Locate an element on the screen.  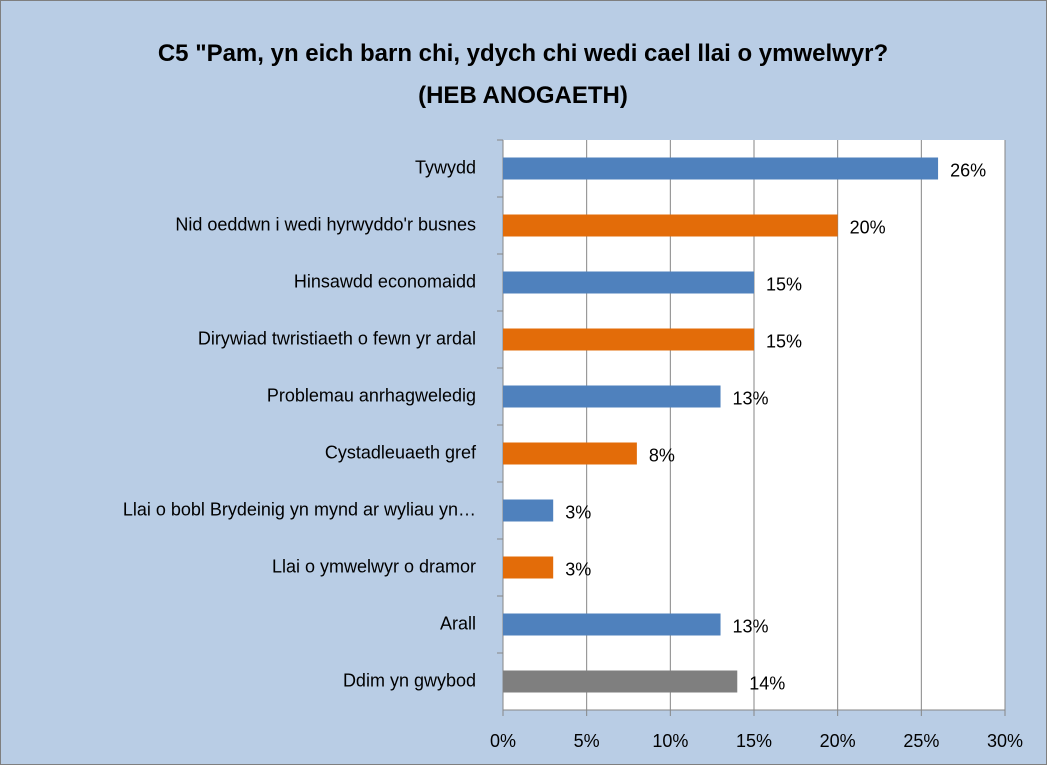
x-tick-label: 25% is located at coordinates (921, 741).